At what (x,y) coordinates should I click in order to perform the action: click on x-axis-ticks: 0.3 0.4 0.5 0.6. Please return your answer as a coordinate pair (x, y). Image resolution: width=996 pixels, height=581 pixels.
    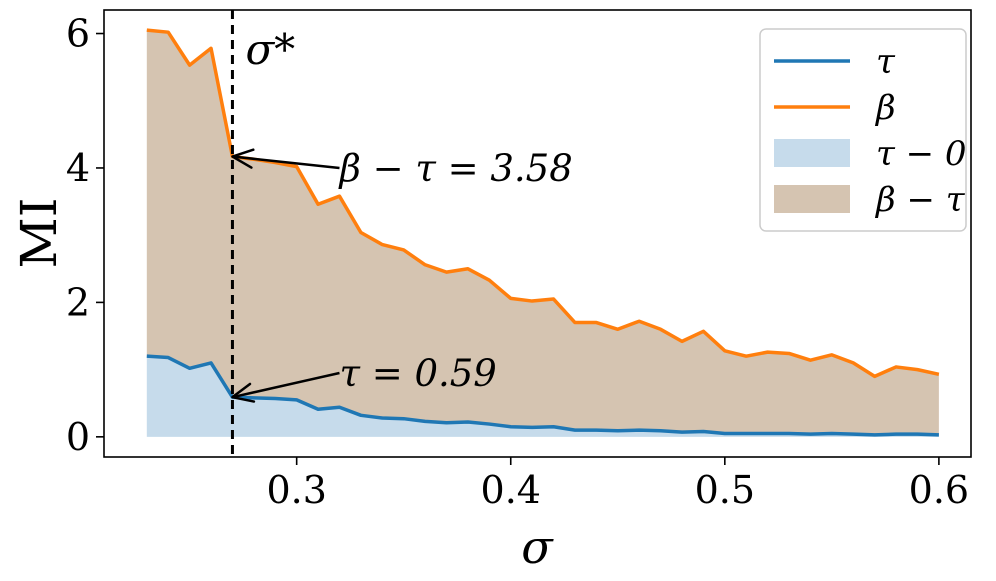
    Looking at the image, I should click on (617, 484).